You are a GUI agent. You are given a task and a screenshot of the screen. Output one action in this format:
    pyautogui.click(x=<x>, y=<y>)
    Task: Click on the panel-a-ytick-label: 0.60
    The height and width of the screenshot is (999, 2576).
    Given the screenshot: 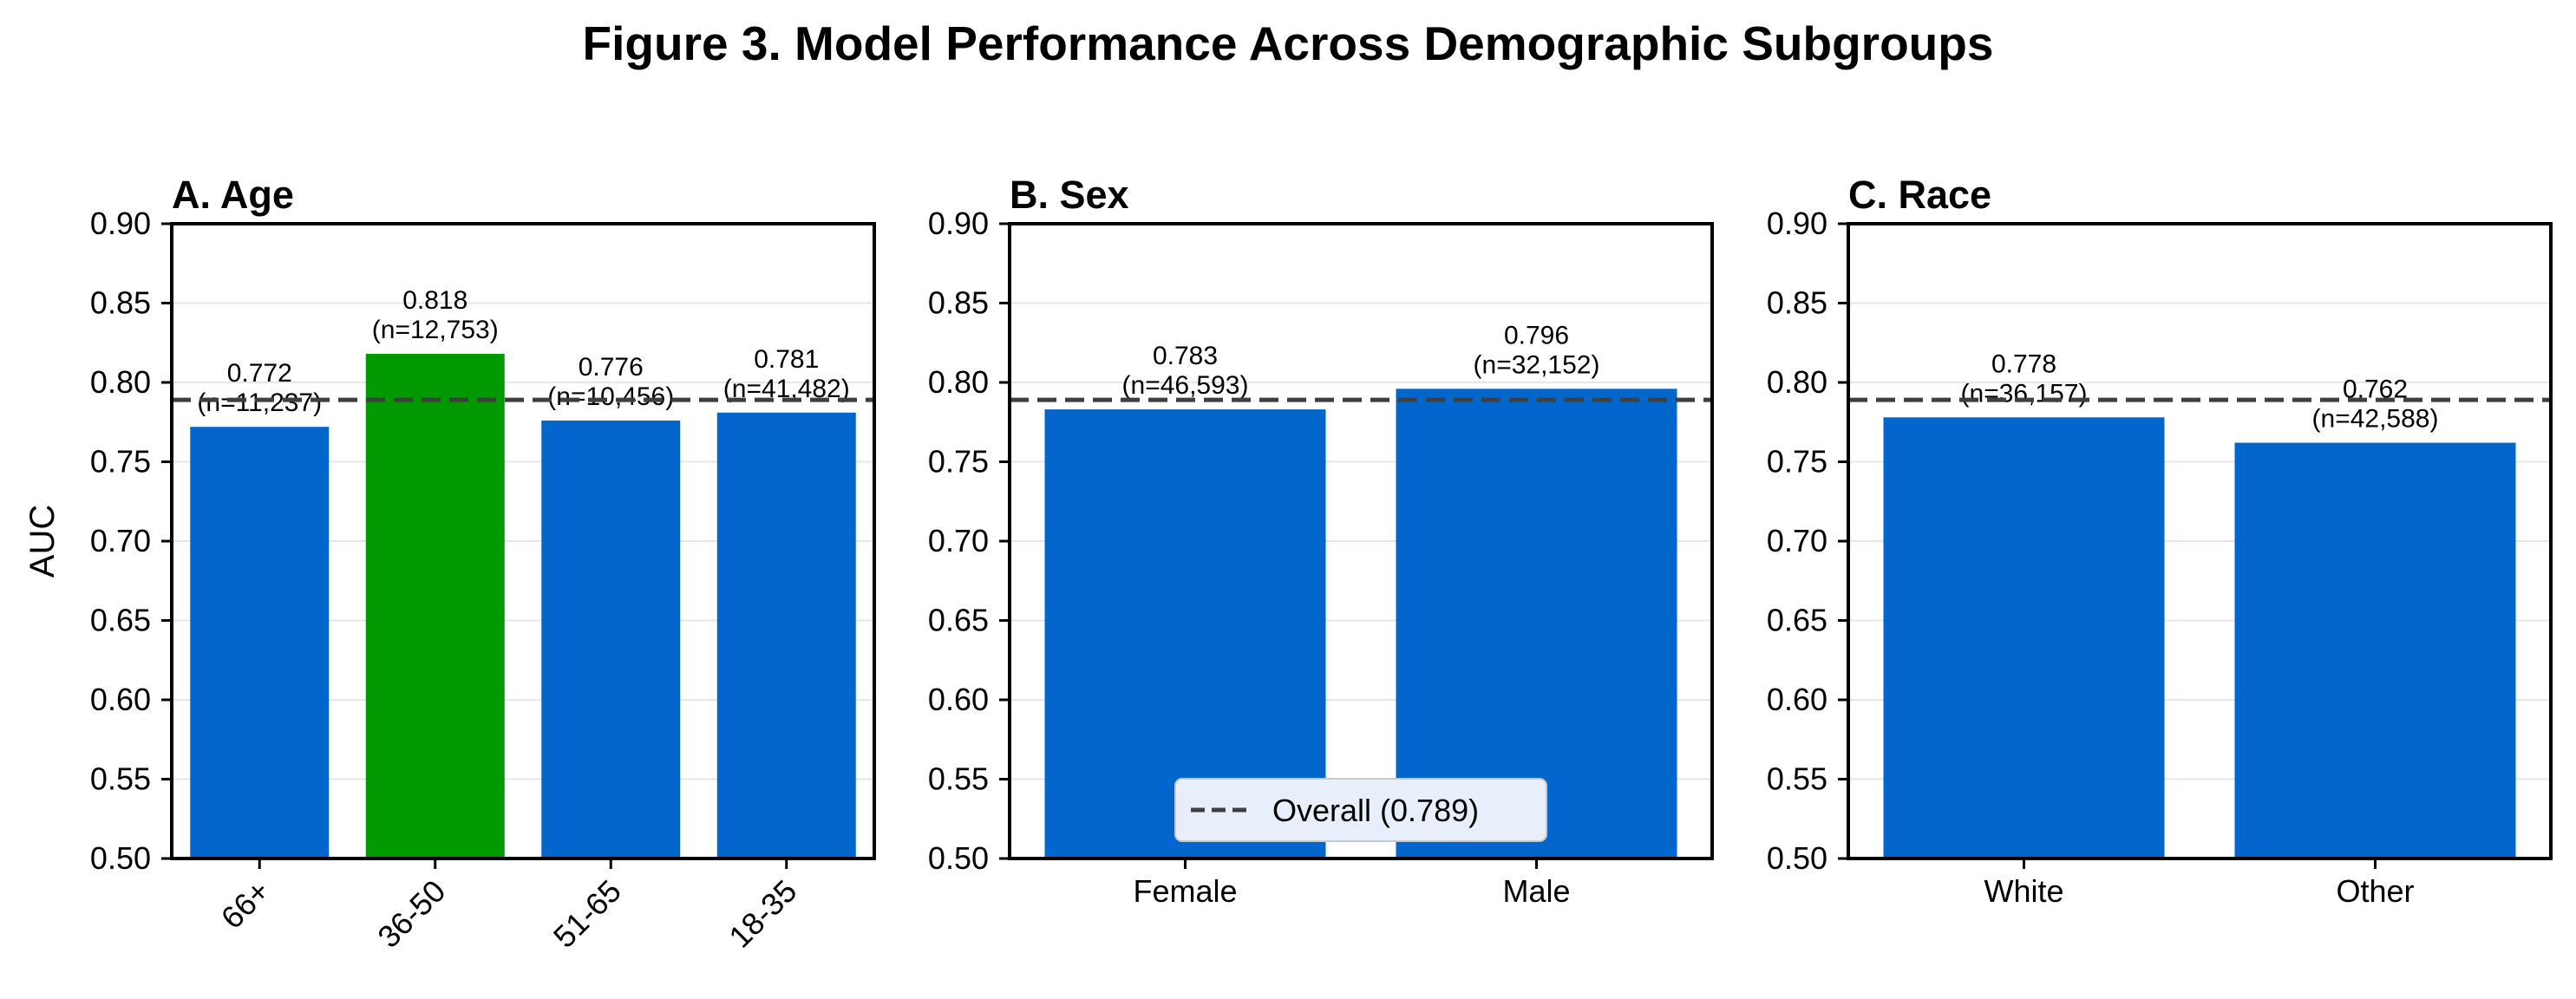 What is the action you would take?
    pyautogui.click(x=120, y=699)
    